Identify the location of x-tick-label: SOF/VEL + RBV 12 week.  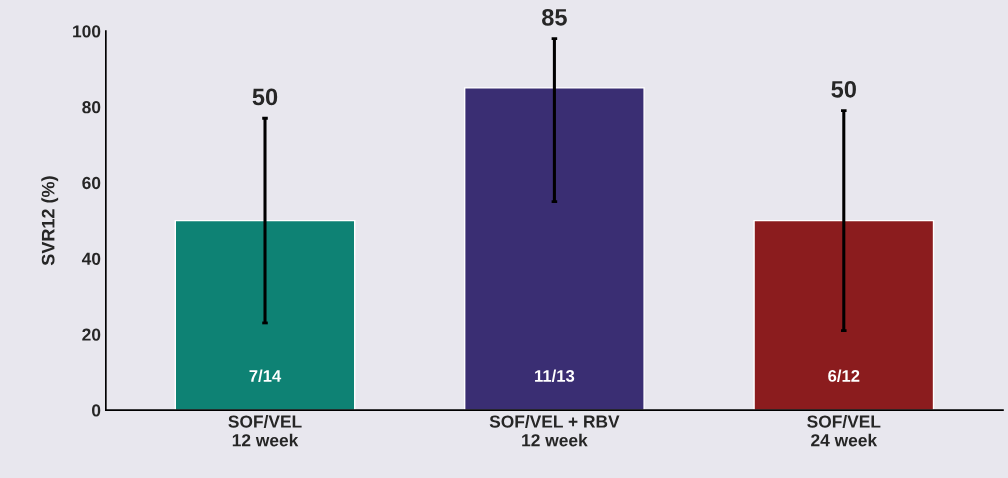
(554, 430).